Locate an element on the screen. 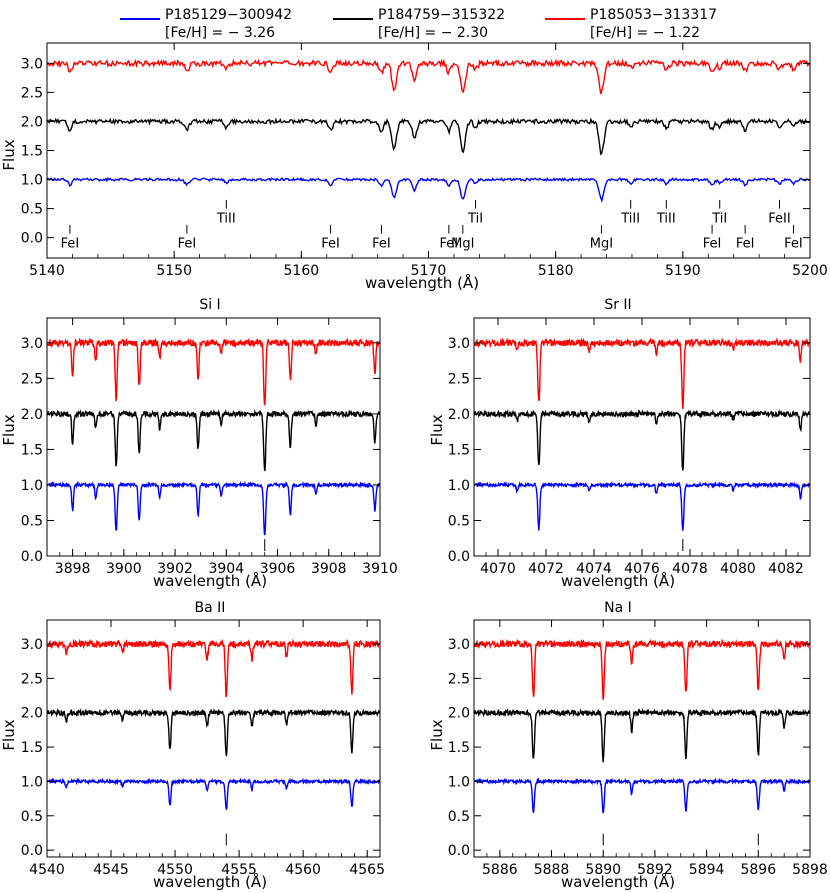 Image resolution: width=830 pixels, height=893 pixels. legend-feh-blue: [Fe/H] = − 3.26 is located at coordinates (220, 33).